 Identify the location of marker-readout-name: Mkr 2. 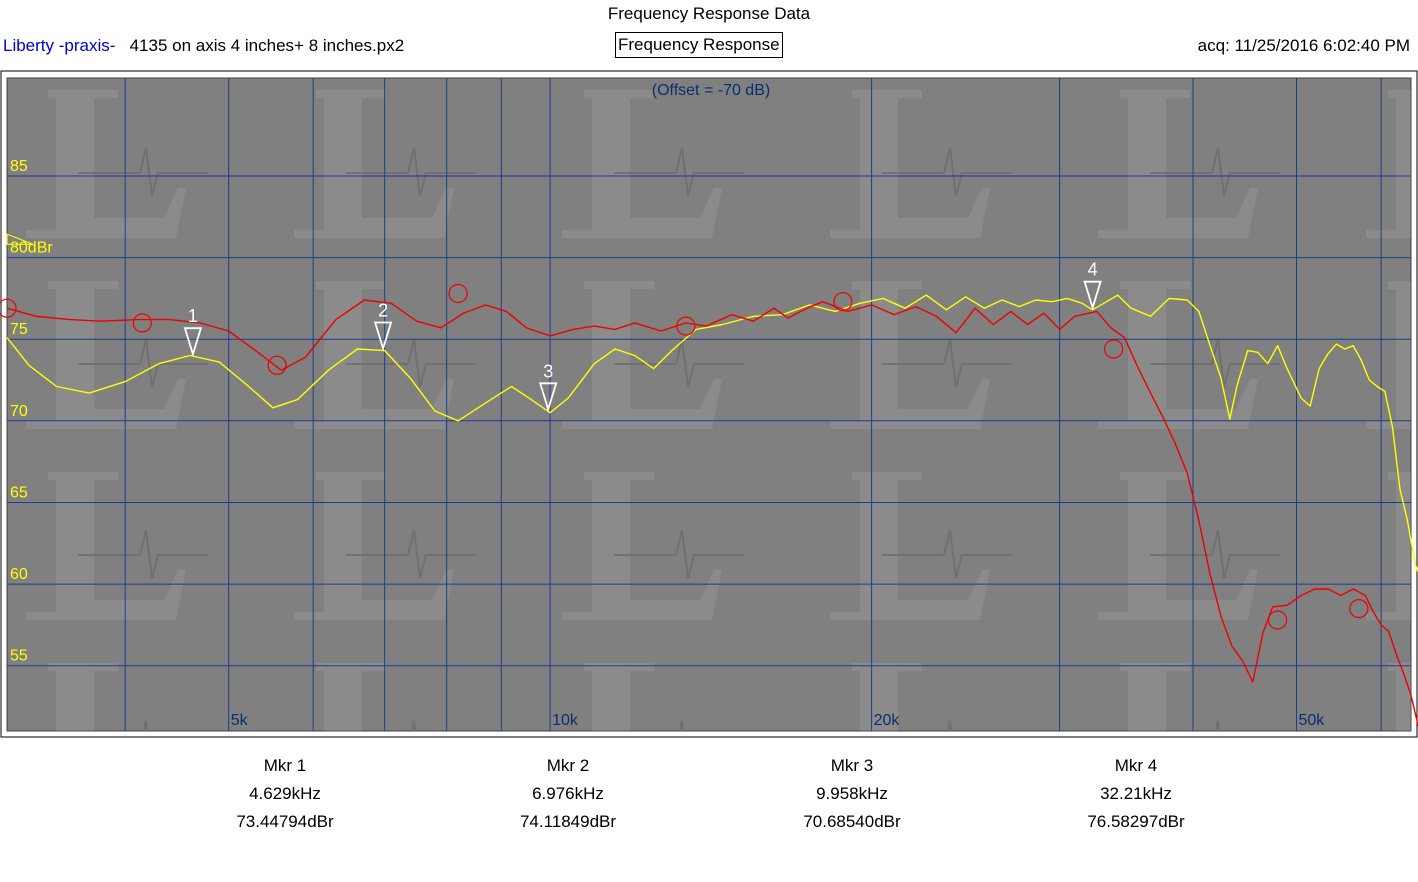
(568, 765).